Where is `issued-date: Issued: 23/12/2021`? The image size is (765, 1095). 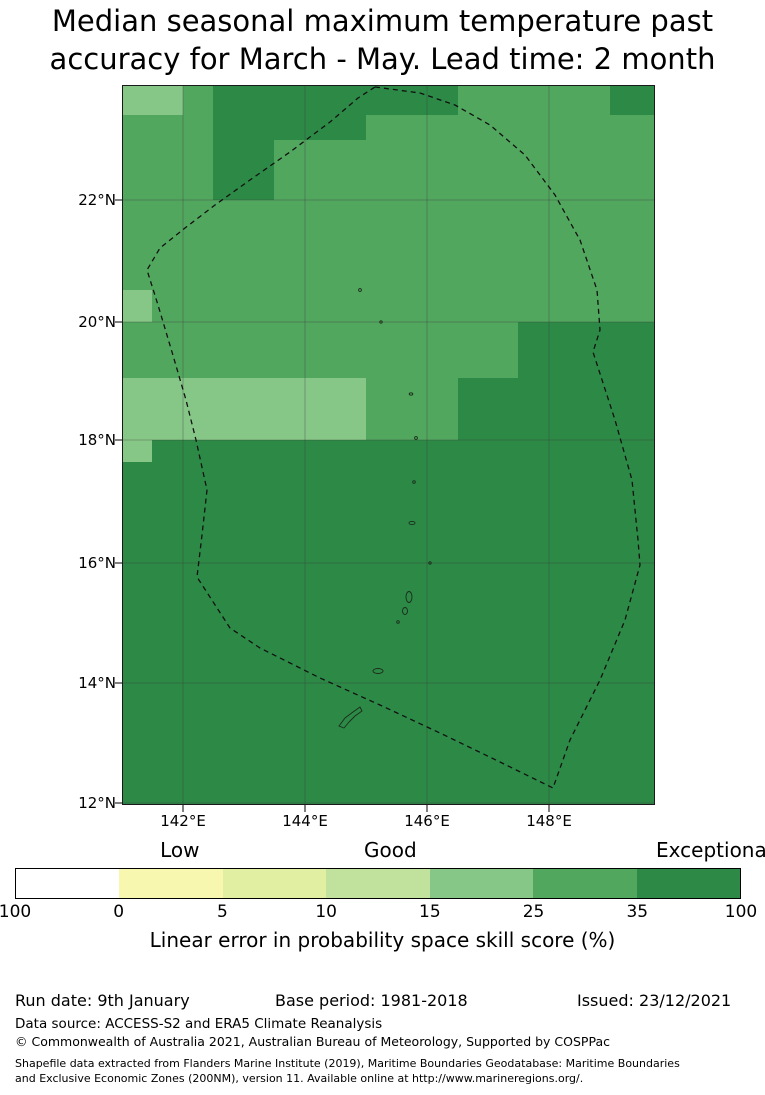
issued-date: Issued: 23/12/2021 is located at coordinates (654, 1000).